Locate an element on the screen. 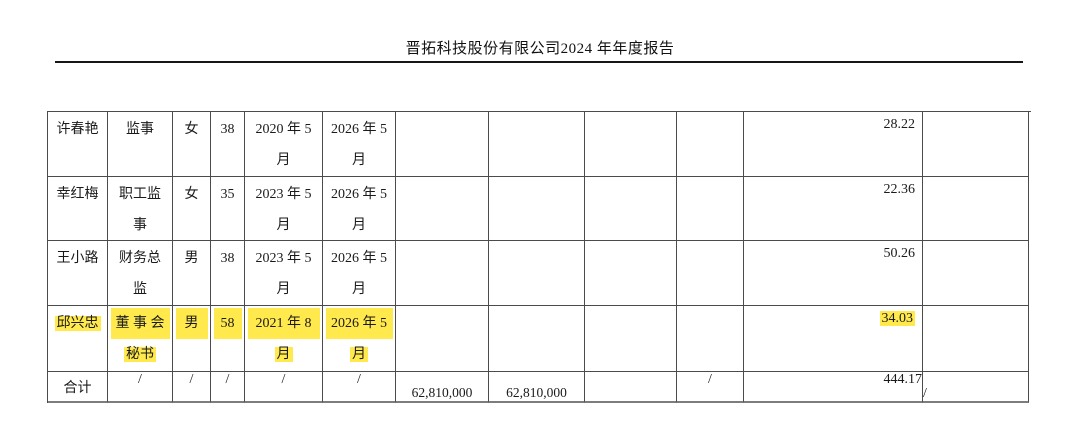 The height and width of the screenshot is (429, 1080). cell-name: 许春艳 is located at coordinates (78, 144).